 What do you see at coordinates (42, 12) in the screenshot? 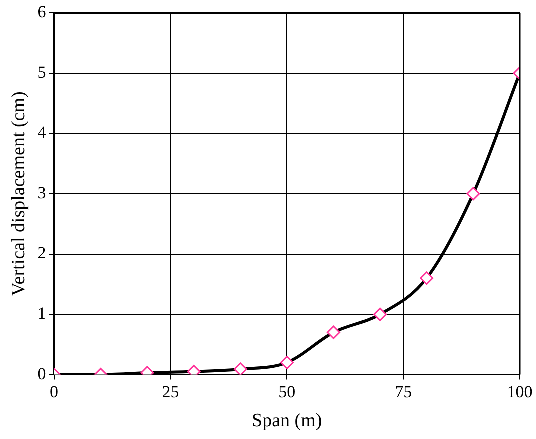
I see `y-tick-label: 6` at bounding box center [42, 12].